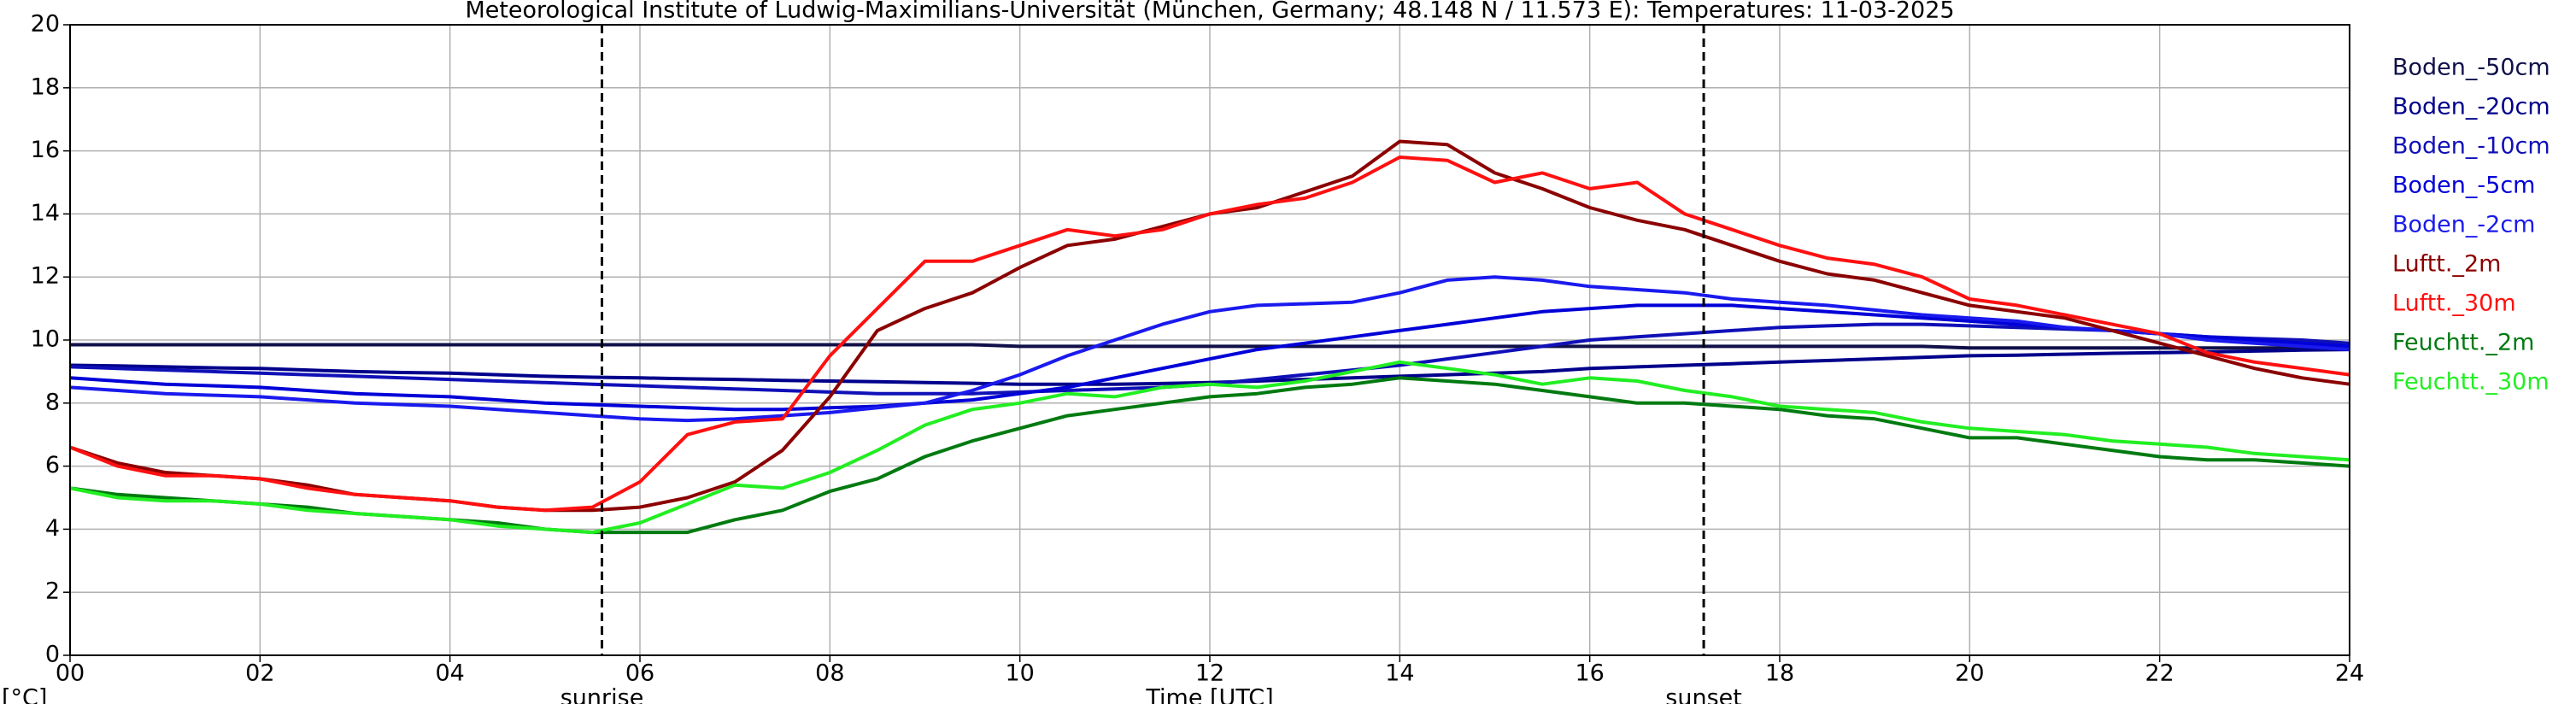  I want to click on y-tick-label: 2, so click(52, 591).